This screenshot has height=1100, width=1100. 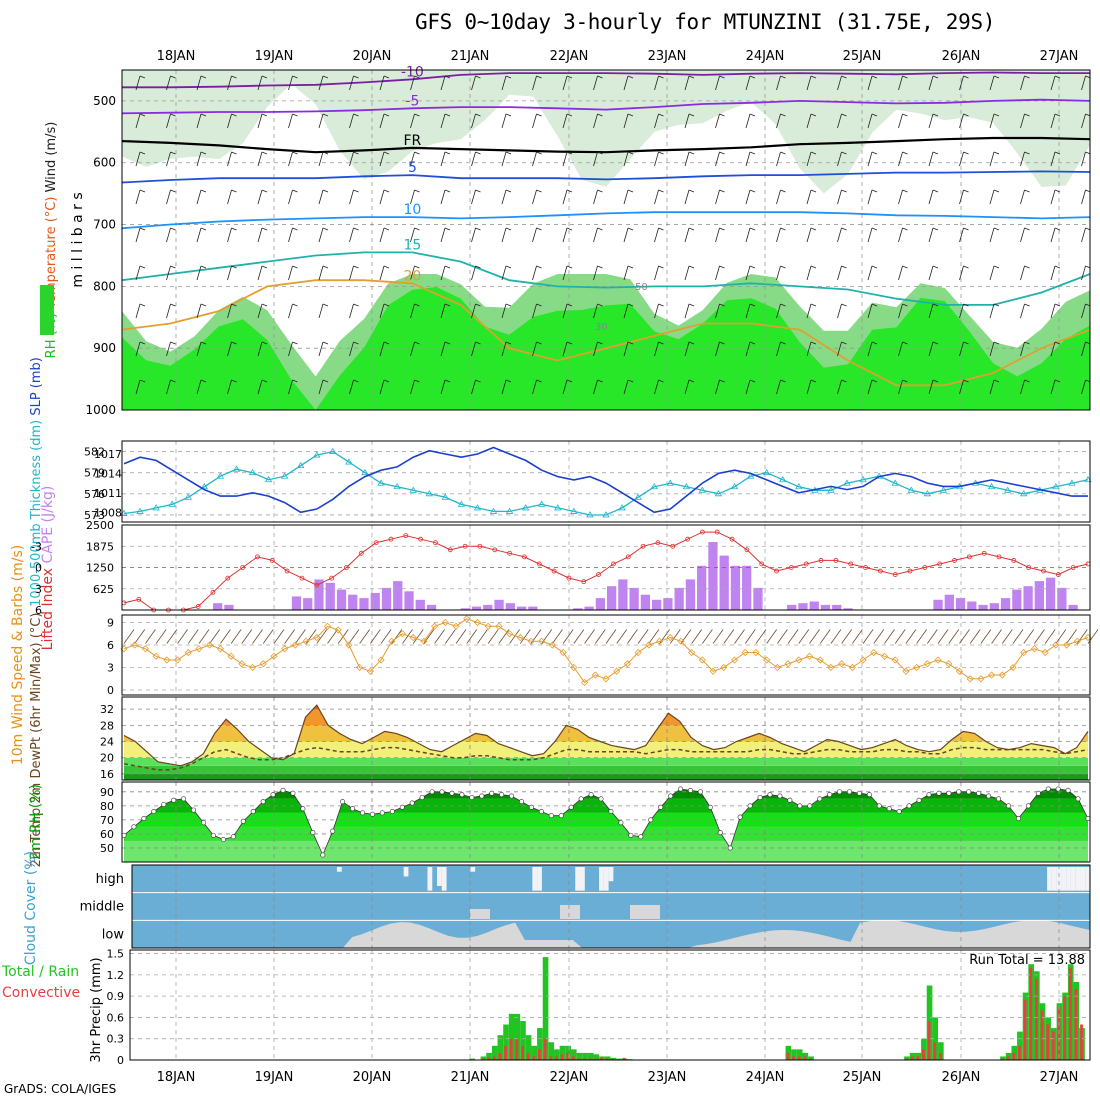 What do you see at coordinates (412, 101) in the screenshot?
I see `contour-label: -5` at bounding box center [412, 101].